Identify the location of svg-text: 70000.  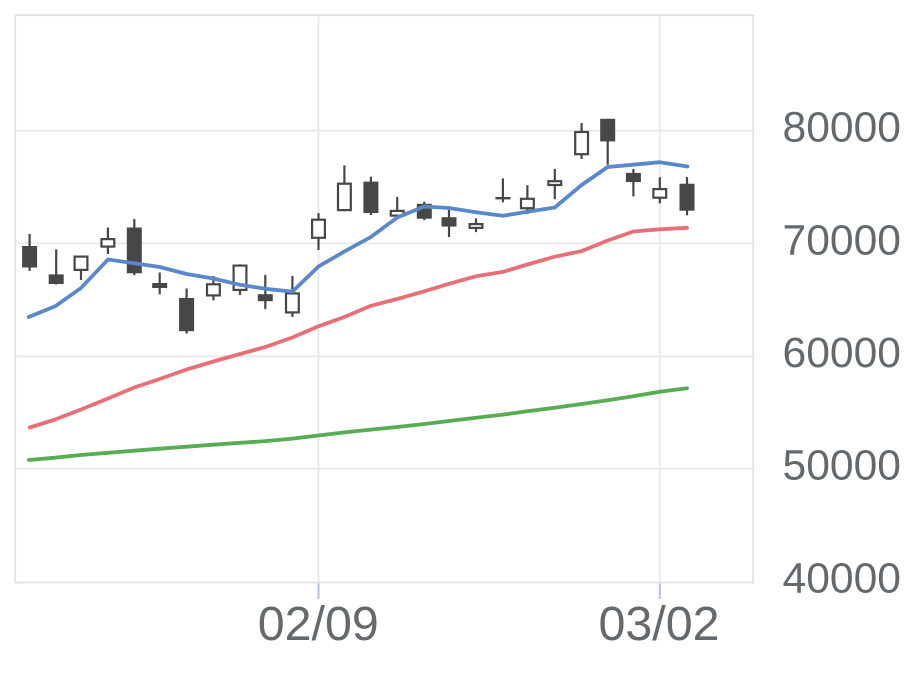
(842, 240).